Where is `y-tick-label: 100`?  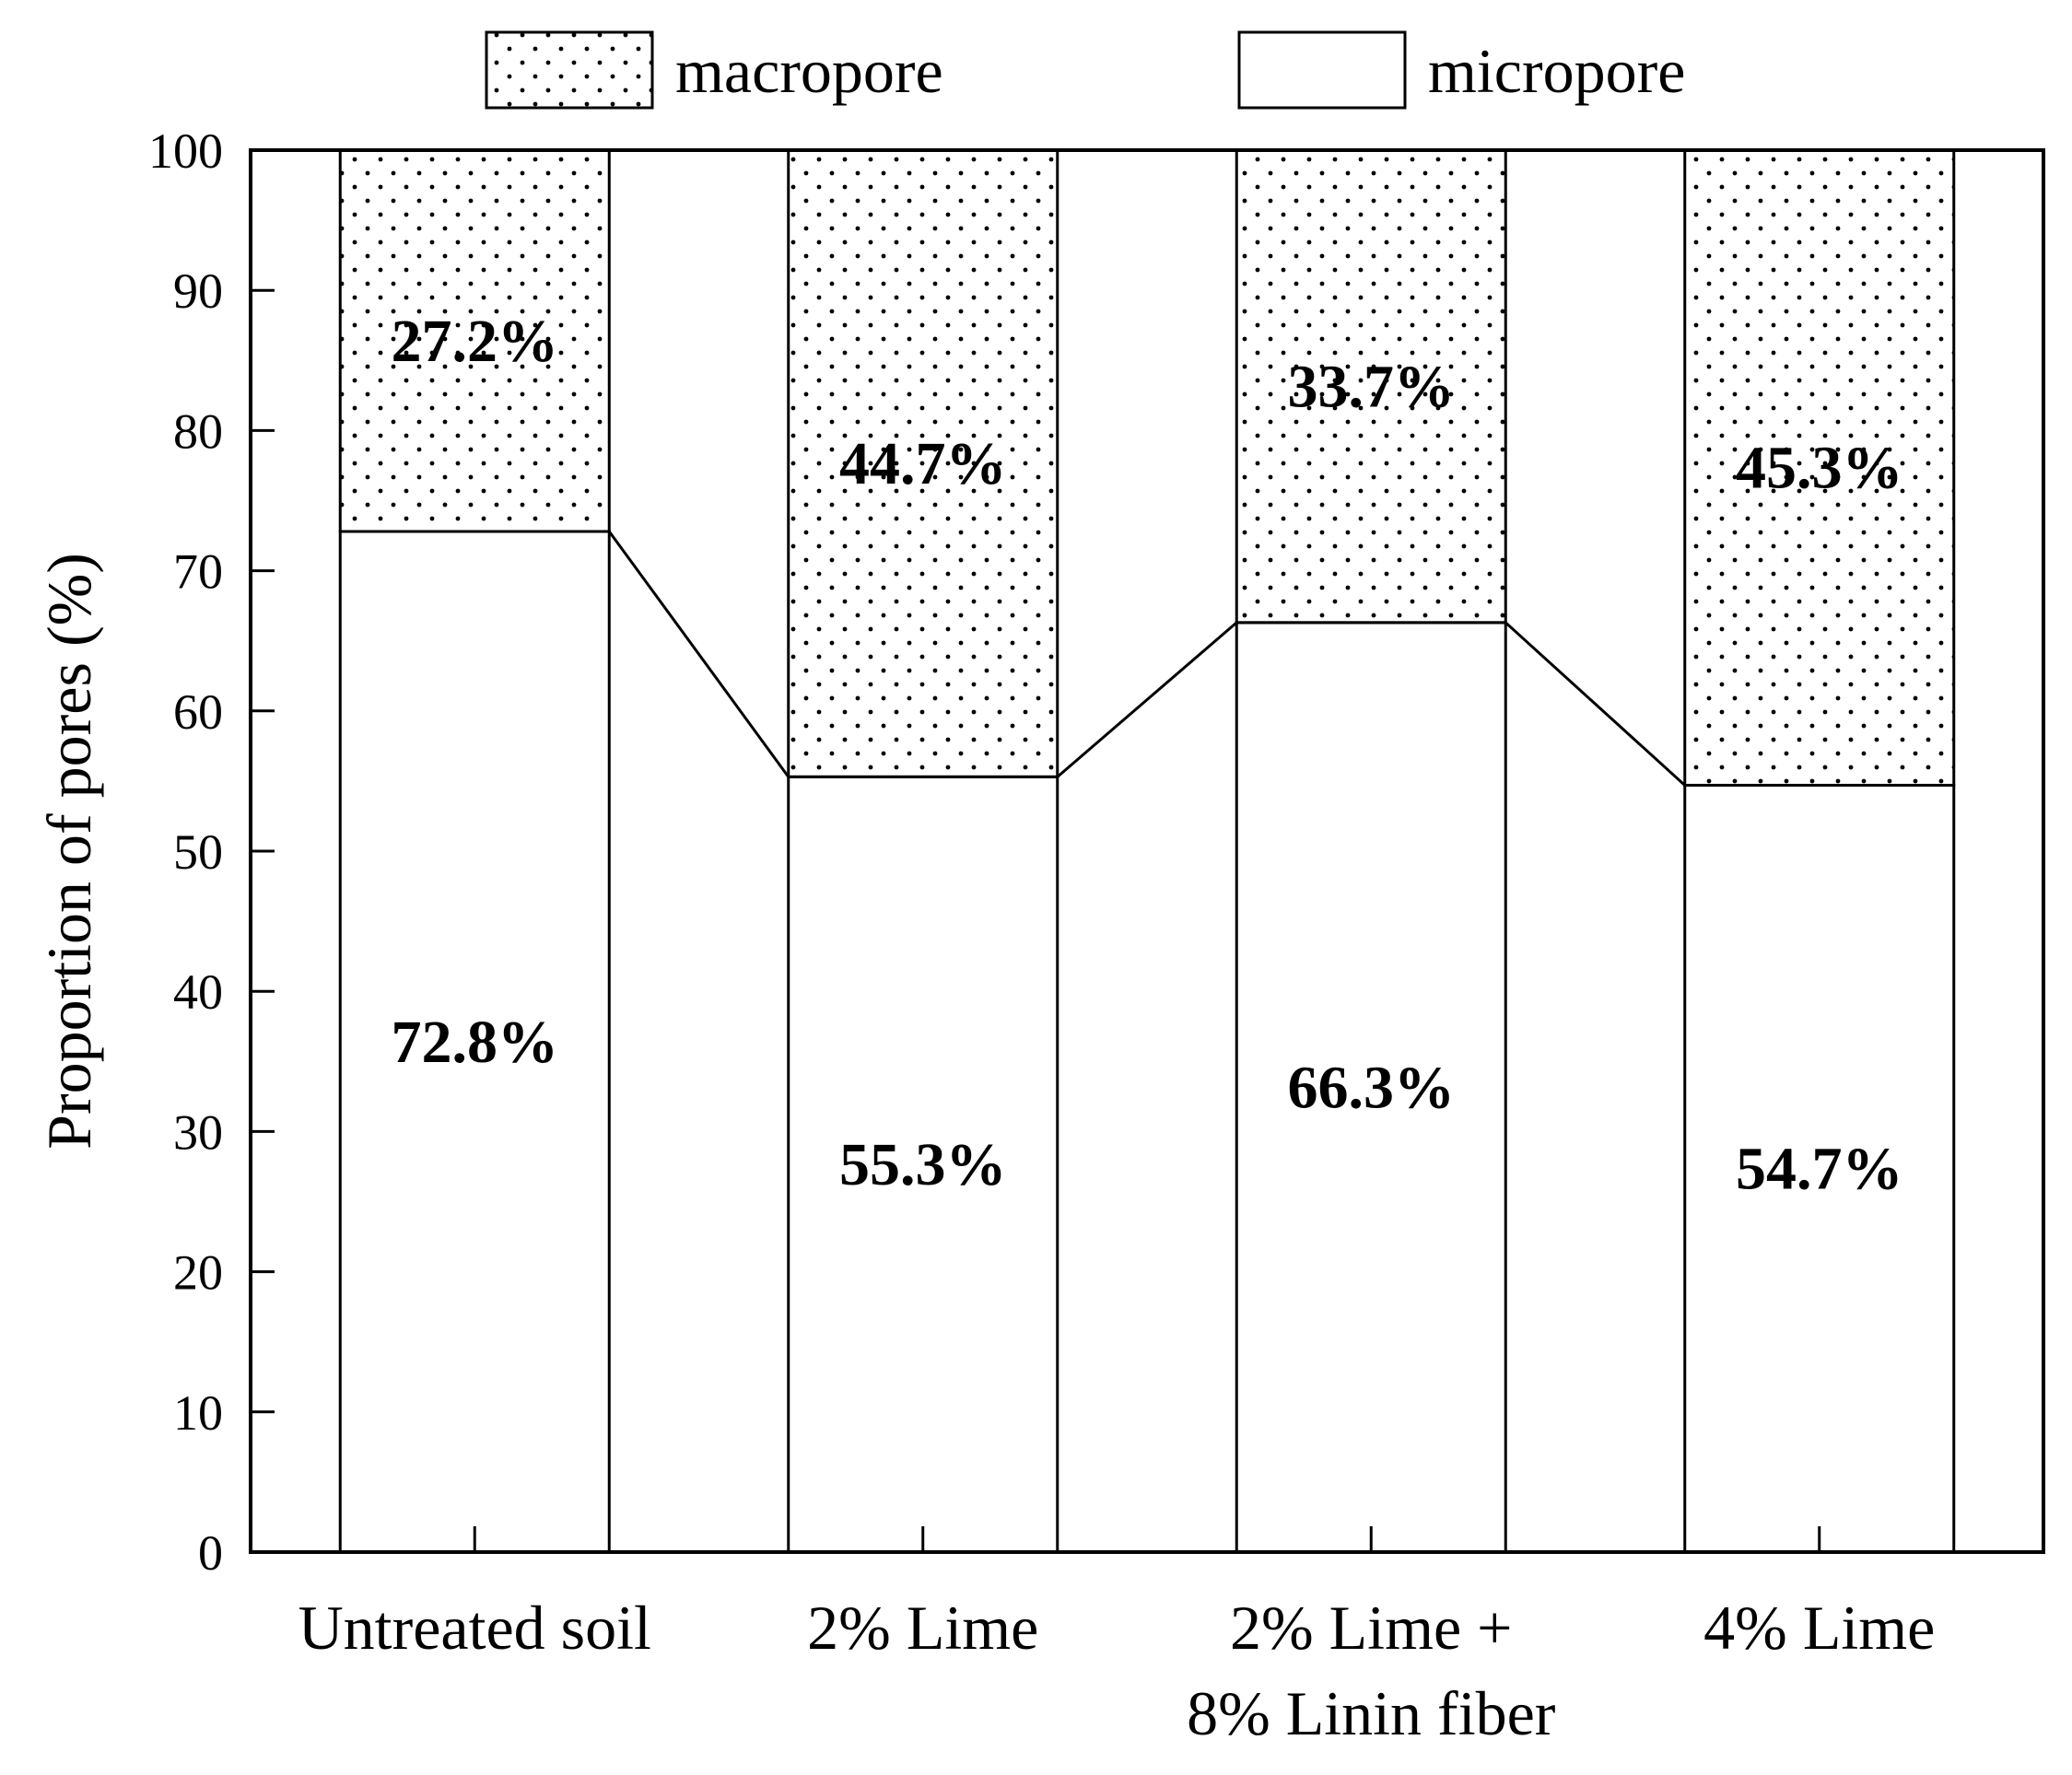
y-tick-label: 100 is located at coordinates (185, 151).